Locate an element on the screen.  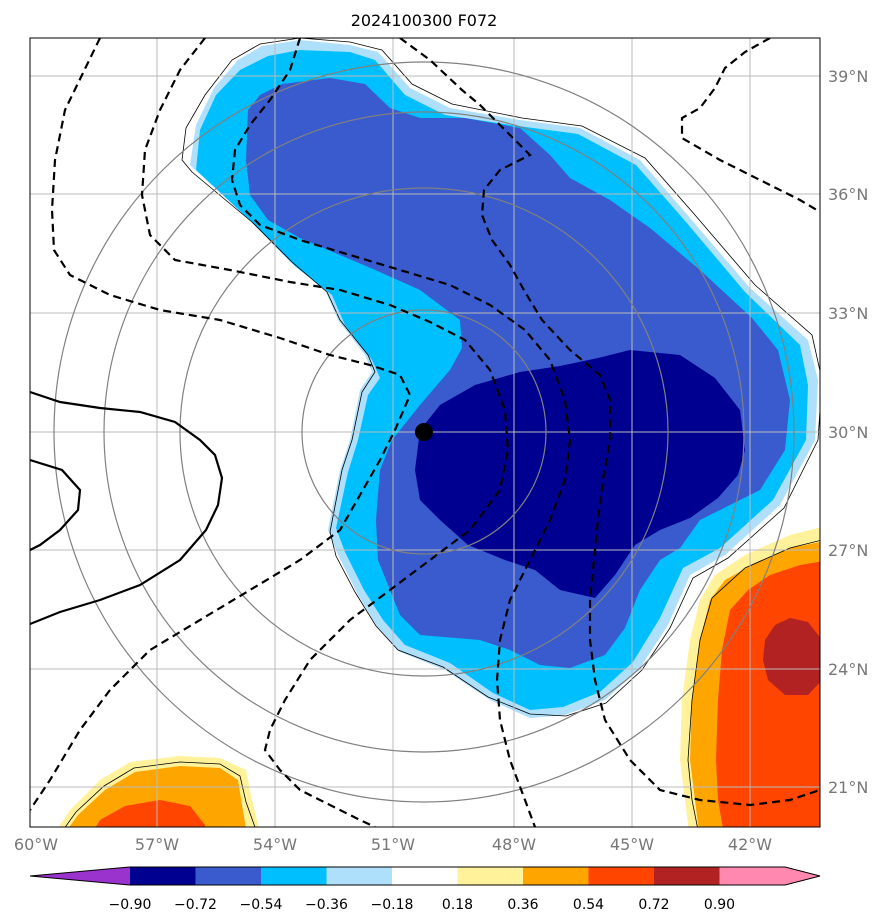
lat-label-30n: 30°N is located at coordinates (848, 432).